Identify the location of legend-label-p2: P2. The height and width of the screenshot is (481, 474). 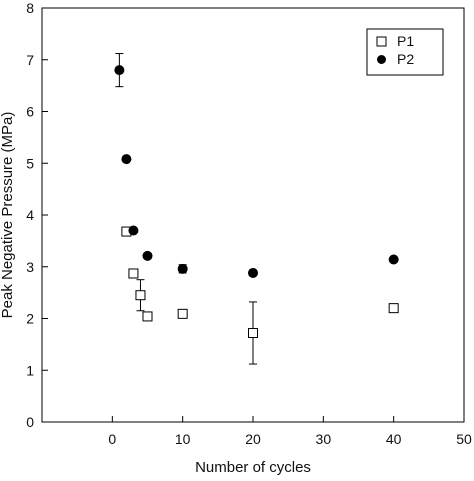
(405, 59).